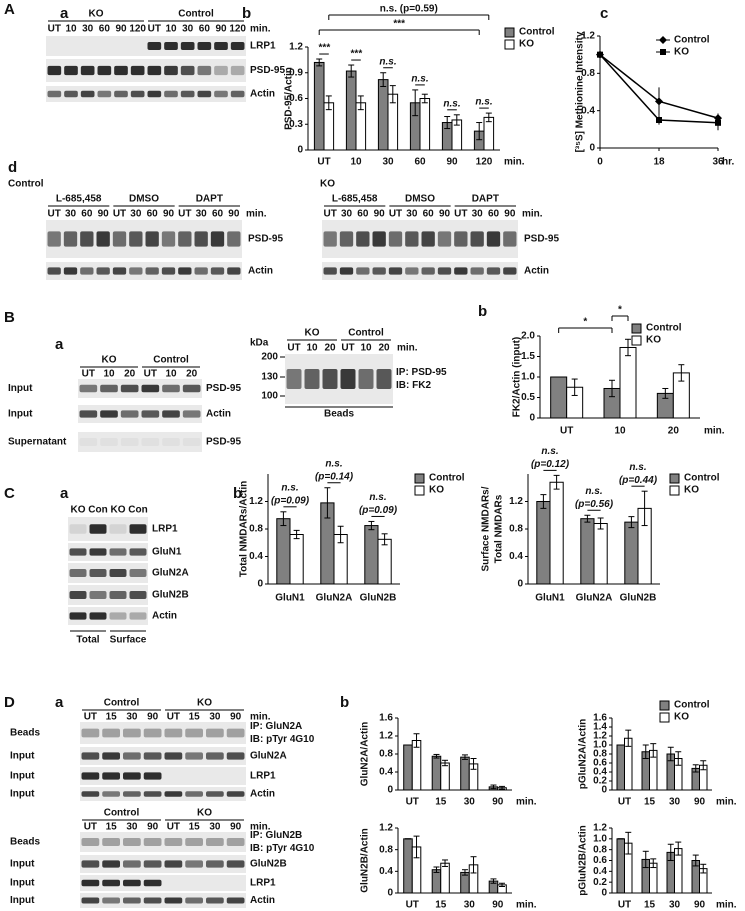 The height and width of the screenshot is (911, 745). Describe the element at coordinates (600, 745) in the screenshot. I see `y-tick-label: 1.0` at that location.